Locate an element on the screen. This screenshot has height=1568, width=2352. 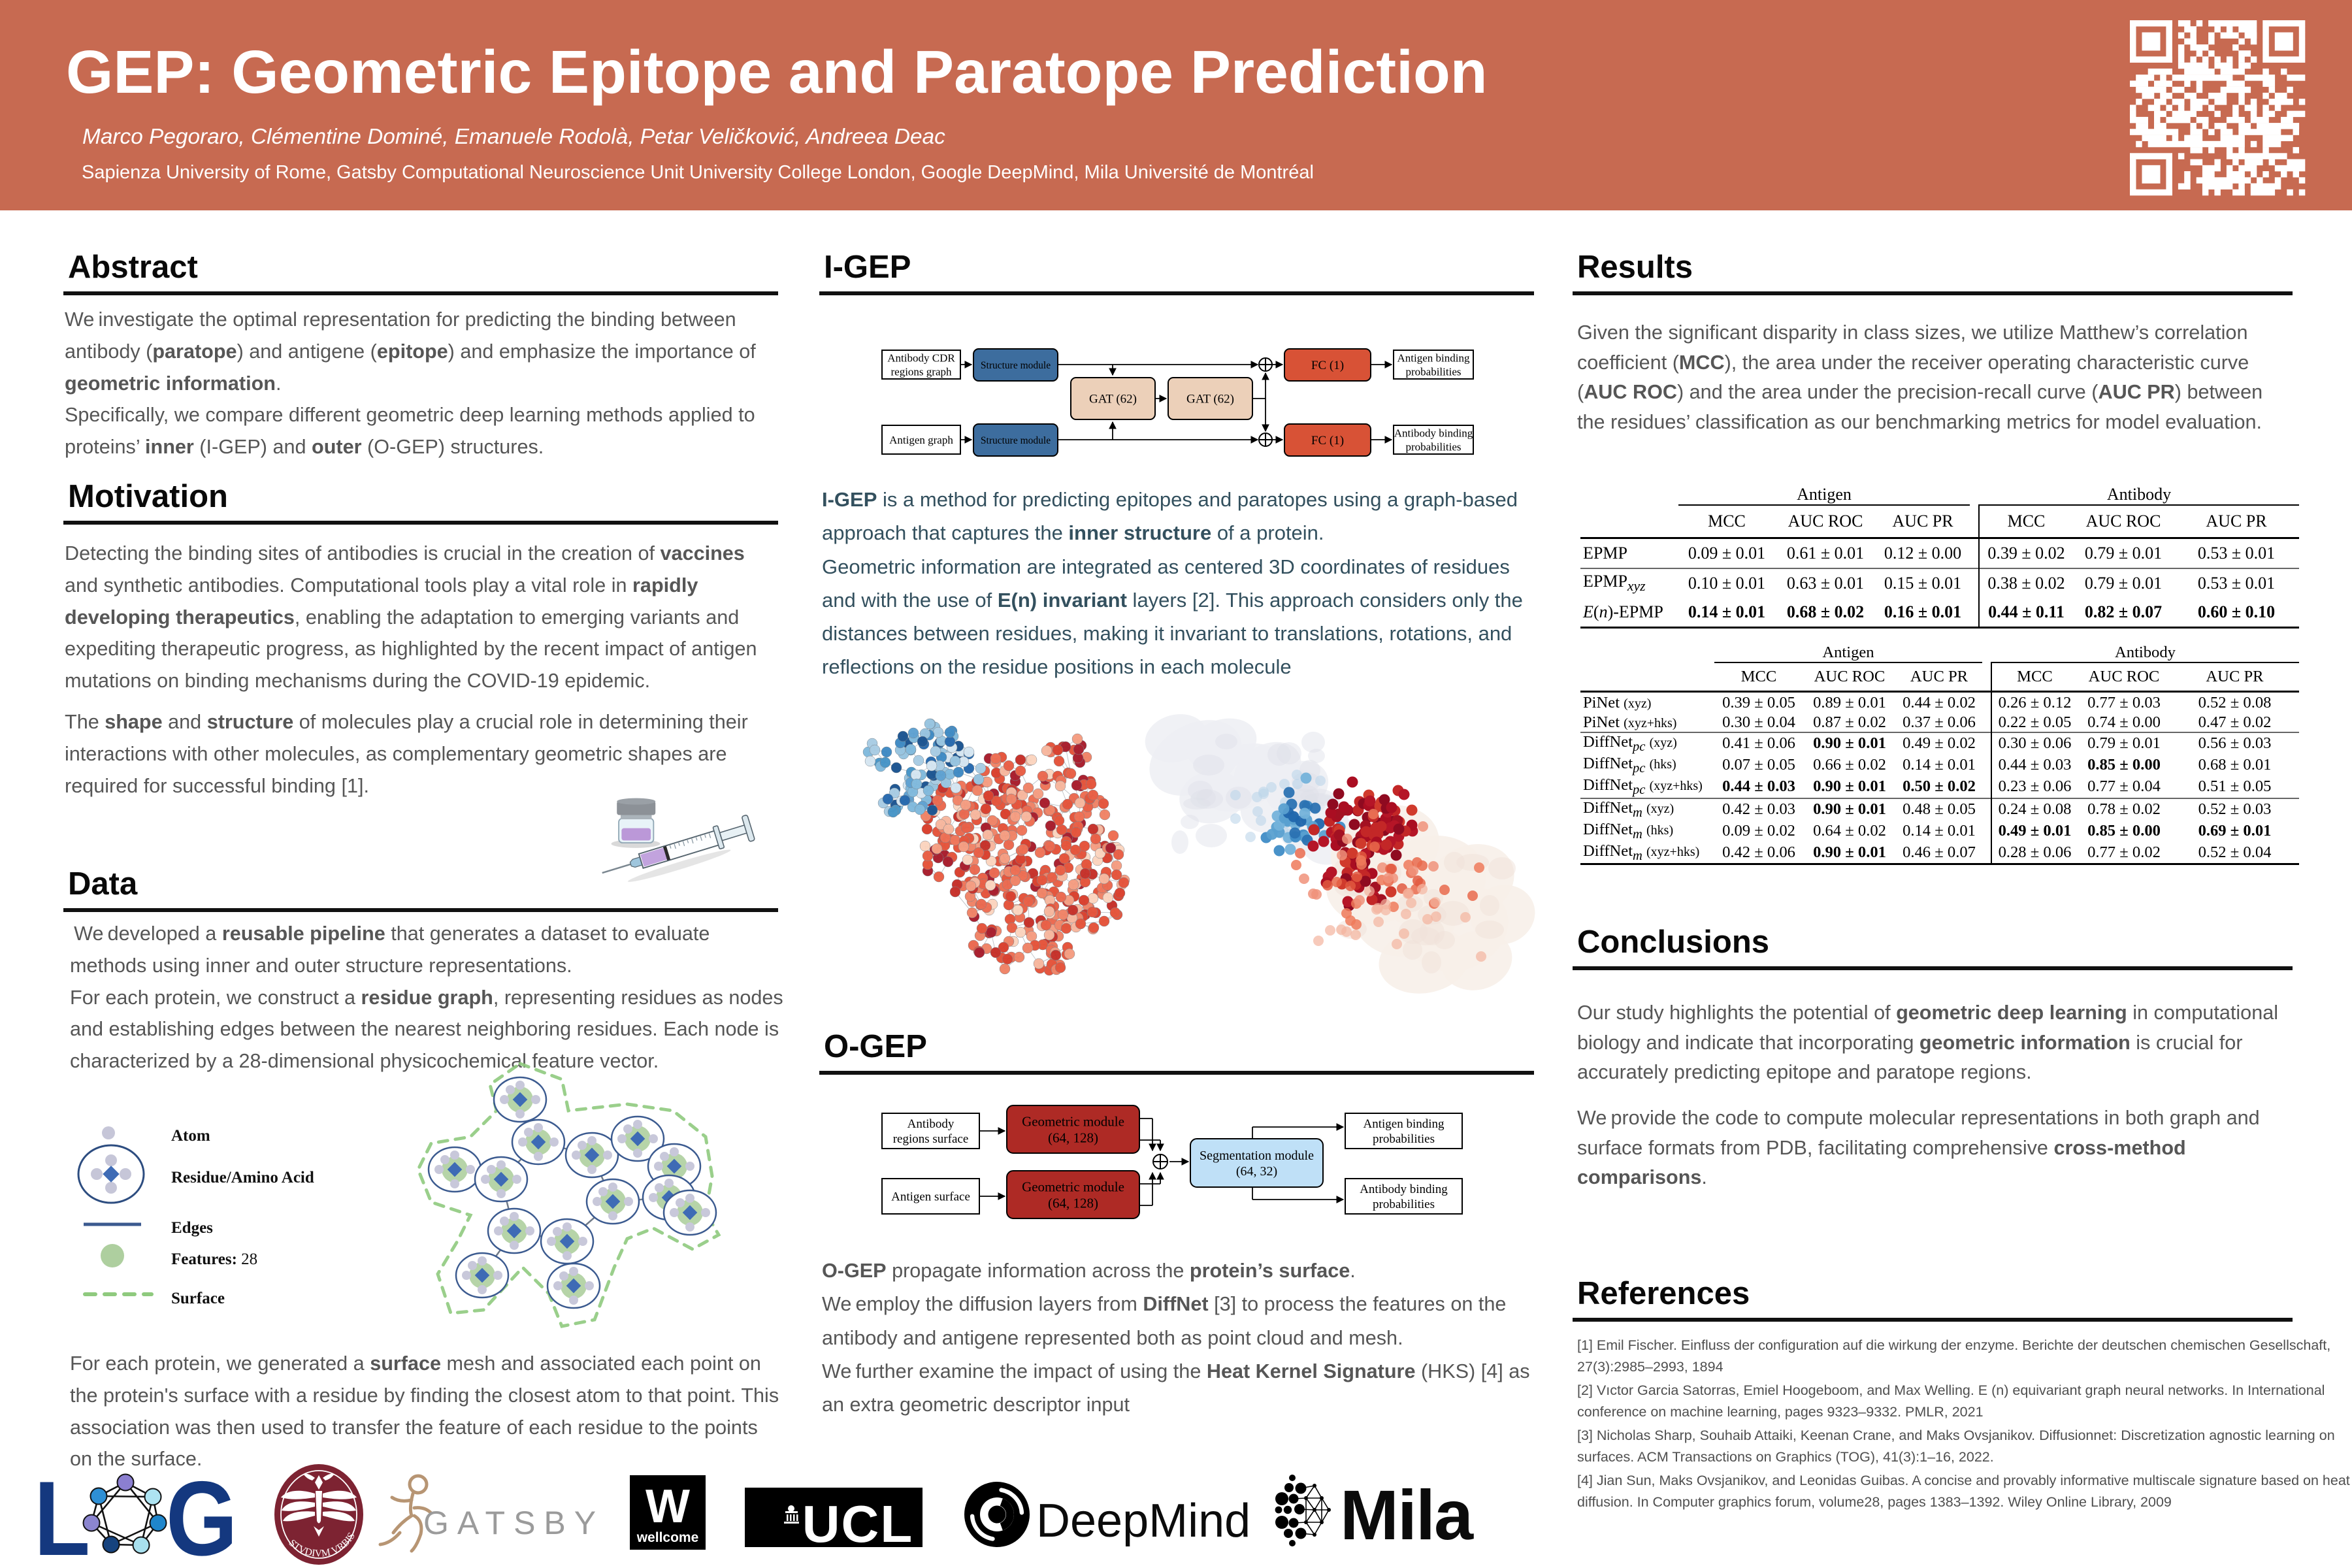
svg-text: GATSBY is located at coordinates (513, 1523).